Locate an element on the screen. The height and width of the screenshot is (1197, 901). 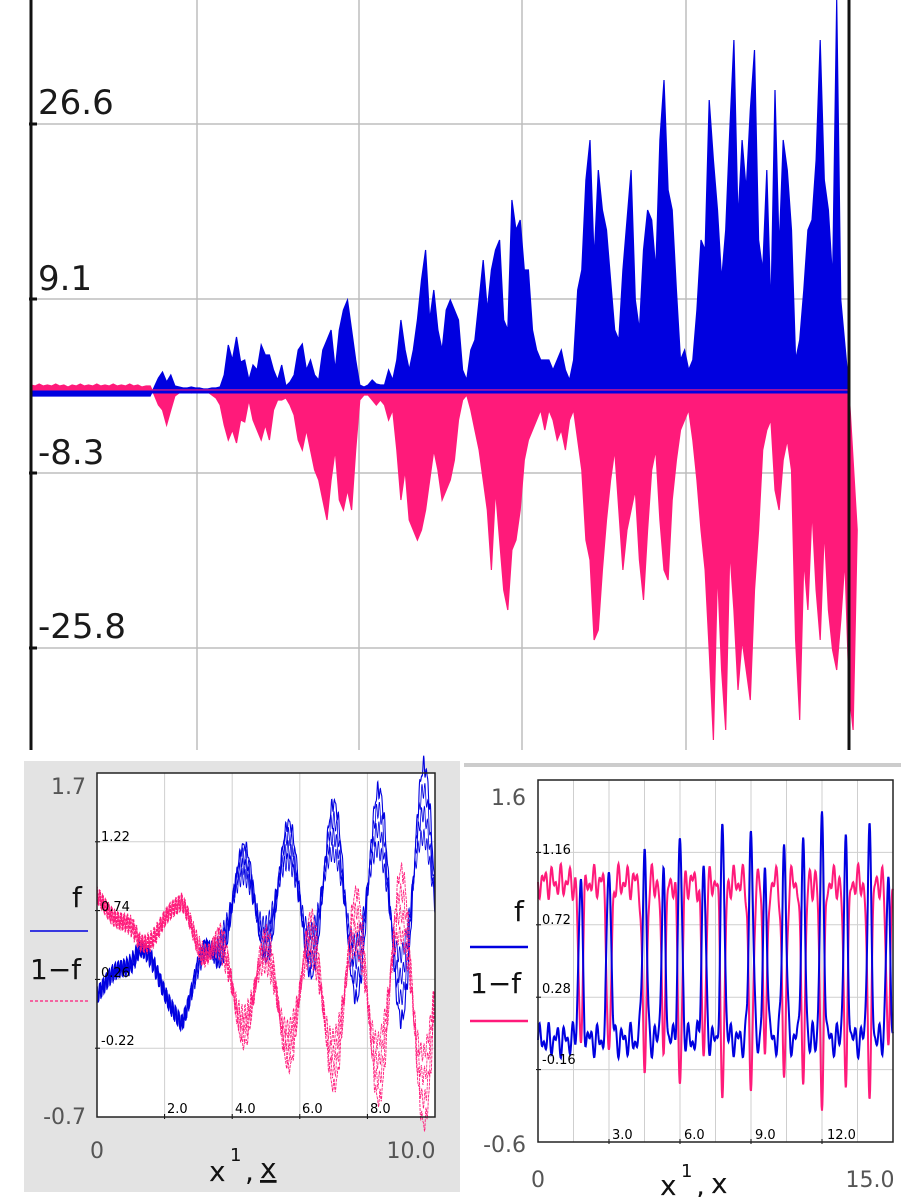
br-legend: f 1−f is located at coordinates (499, 959).